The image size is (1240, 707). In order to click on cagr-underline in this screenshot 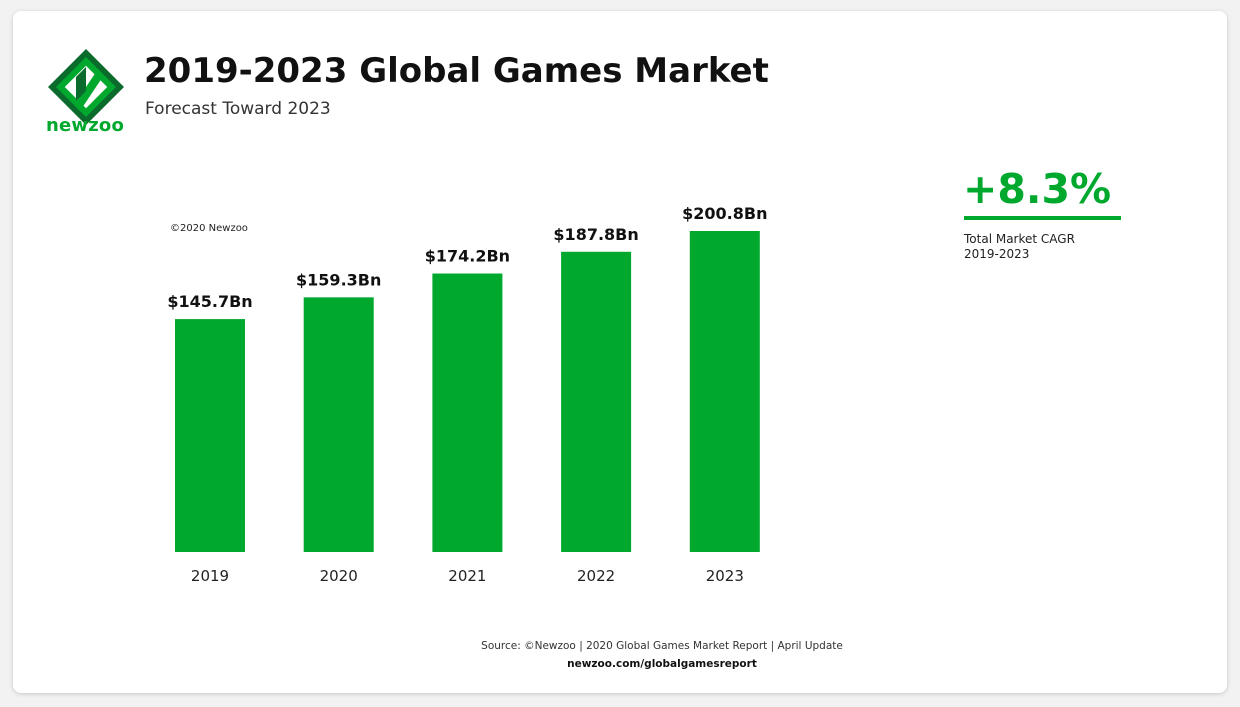, I will do `click(1042, 218)`.